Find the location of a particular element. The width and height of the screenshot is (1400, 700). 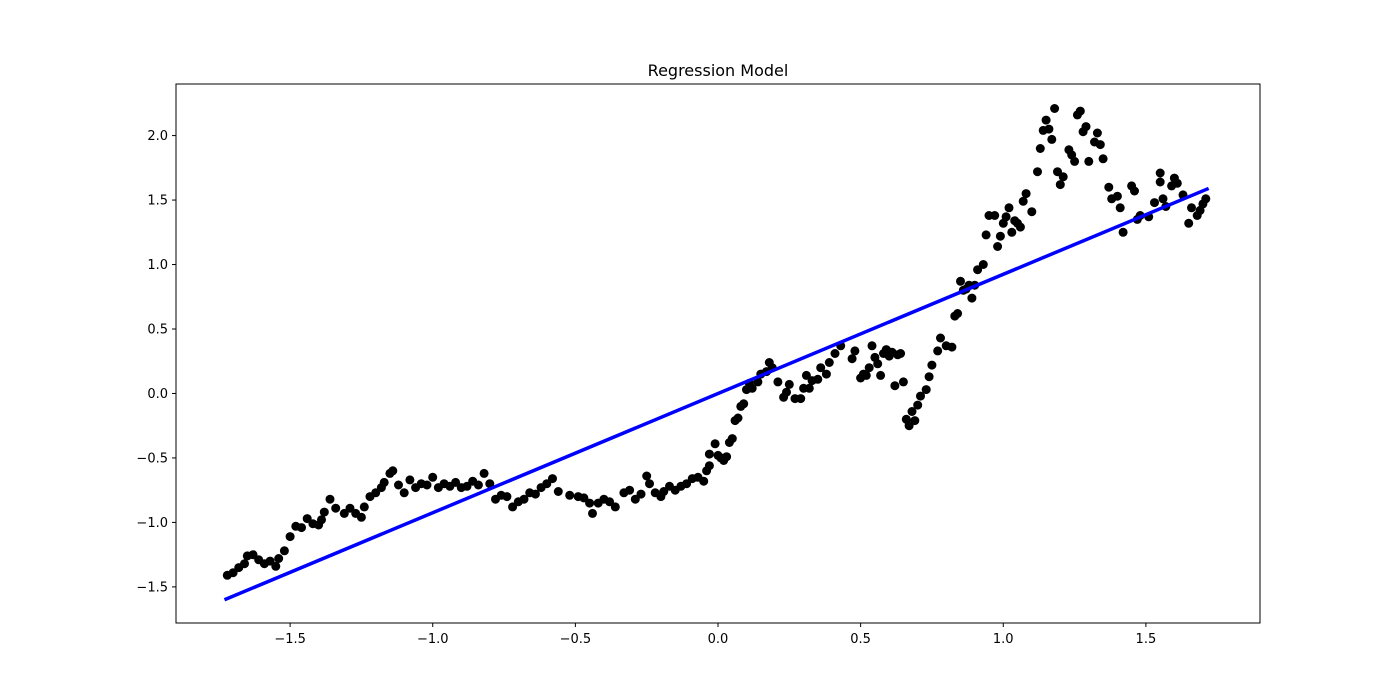

y-tick-label: 1.5 is located at coordinates (157, 201).